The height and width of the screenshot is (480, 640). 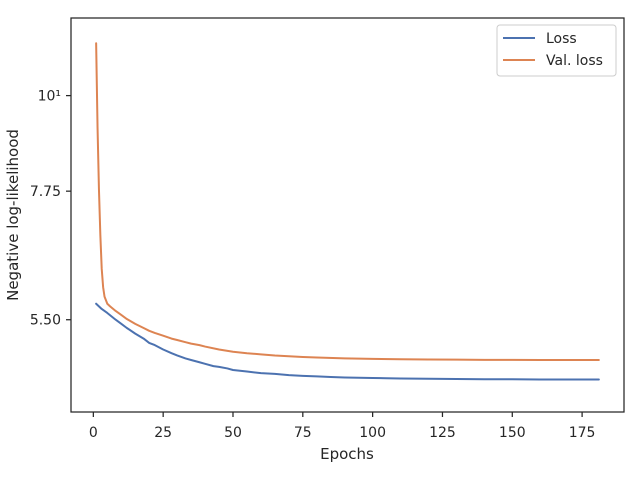 I want to click on x-tick-label: 100, so click(x=372, y=433).